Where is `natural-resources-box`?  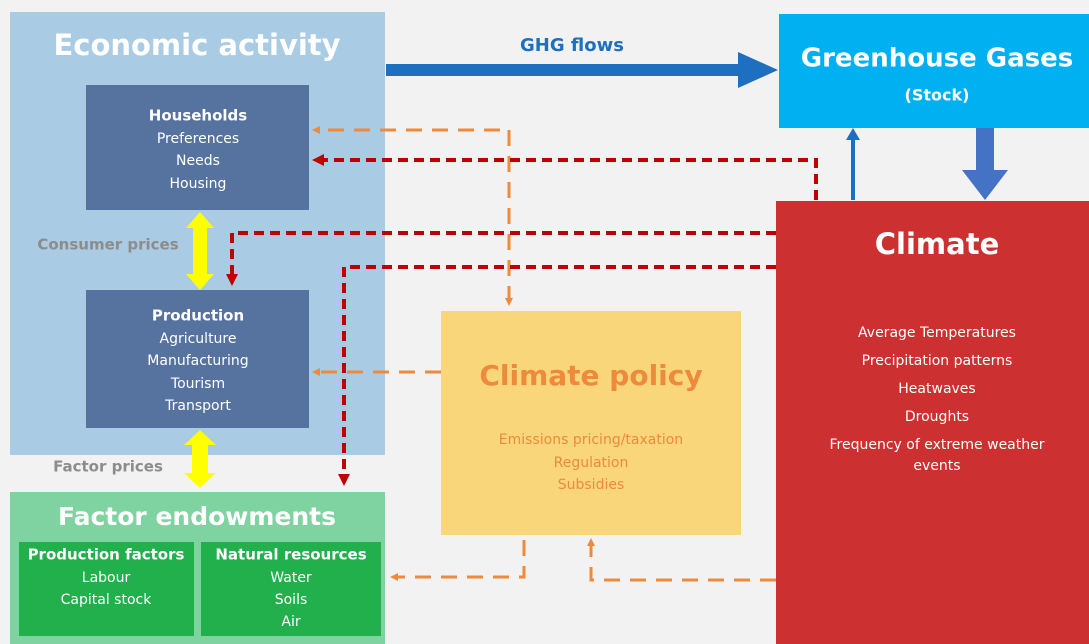 natural-resources-box is located at coordinates (291, 589).